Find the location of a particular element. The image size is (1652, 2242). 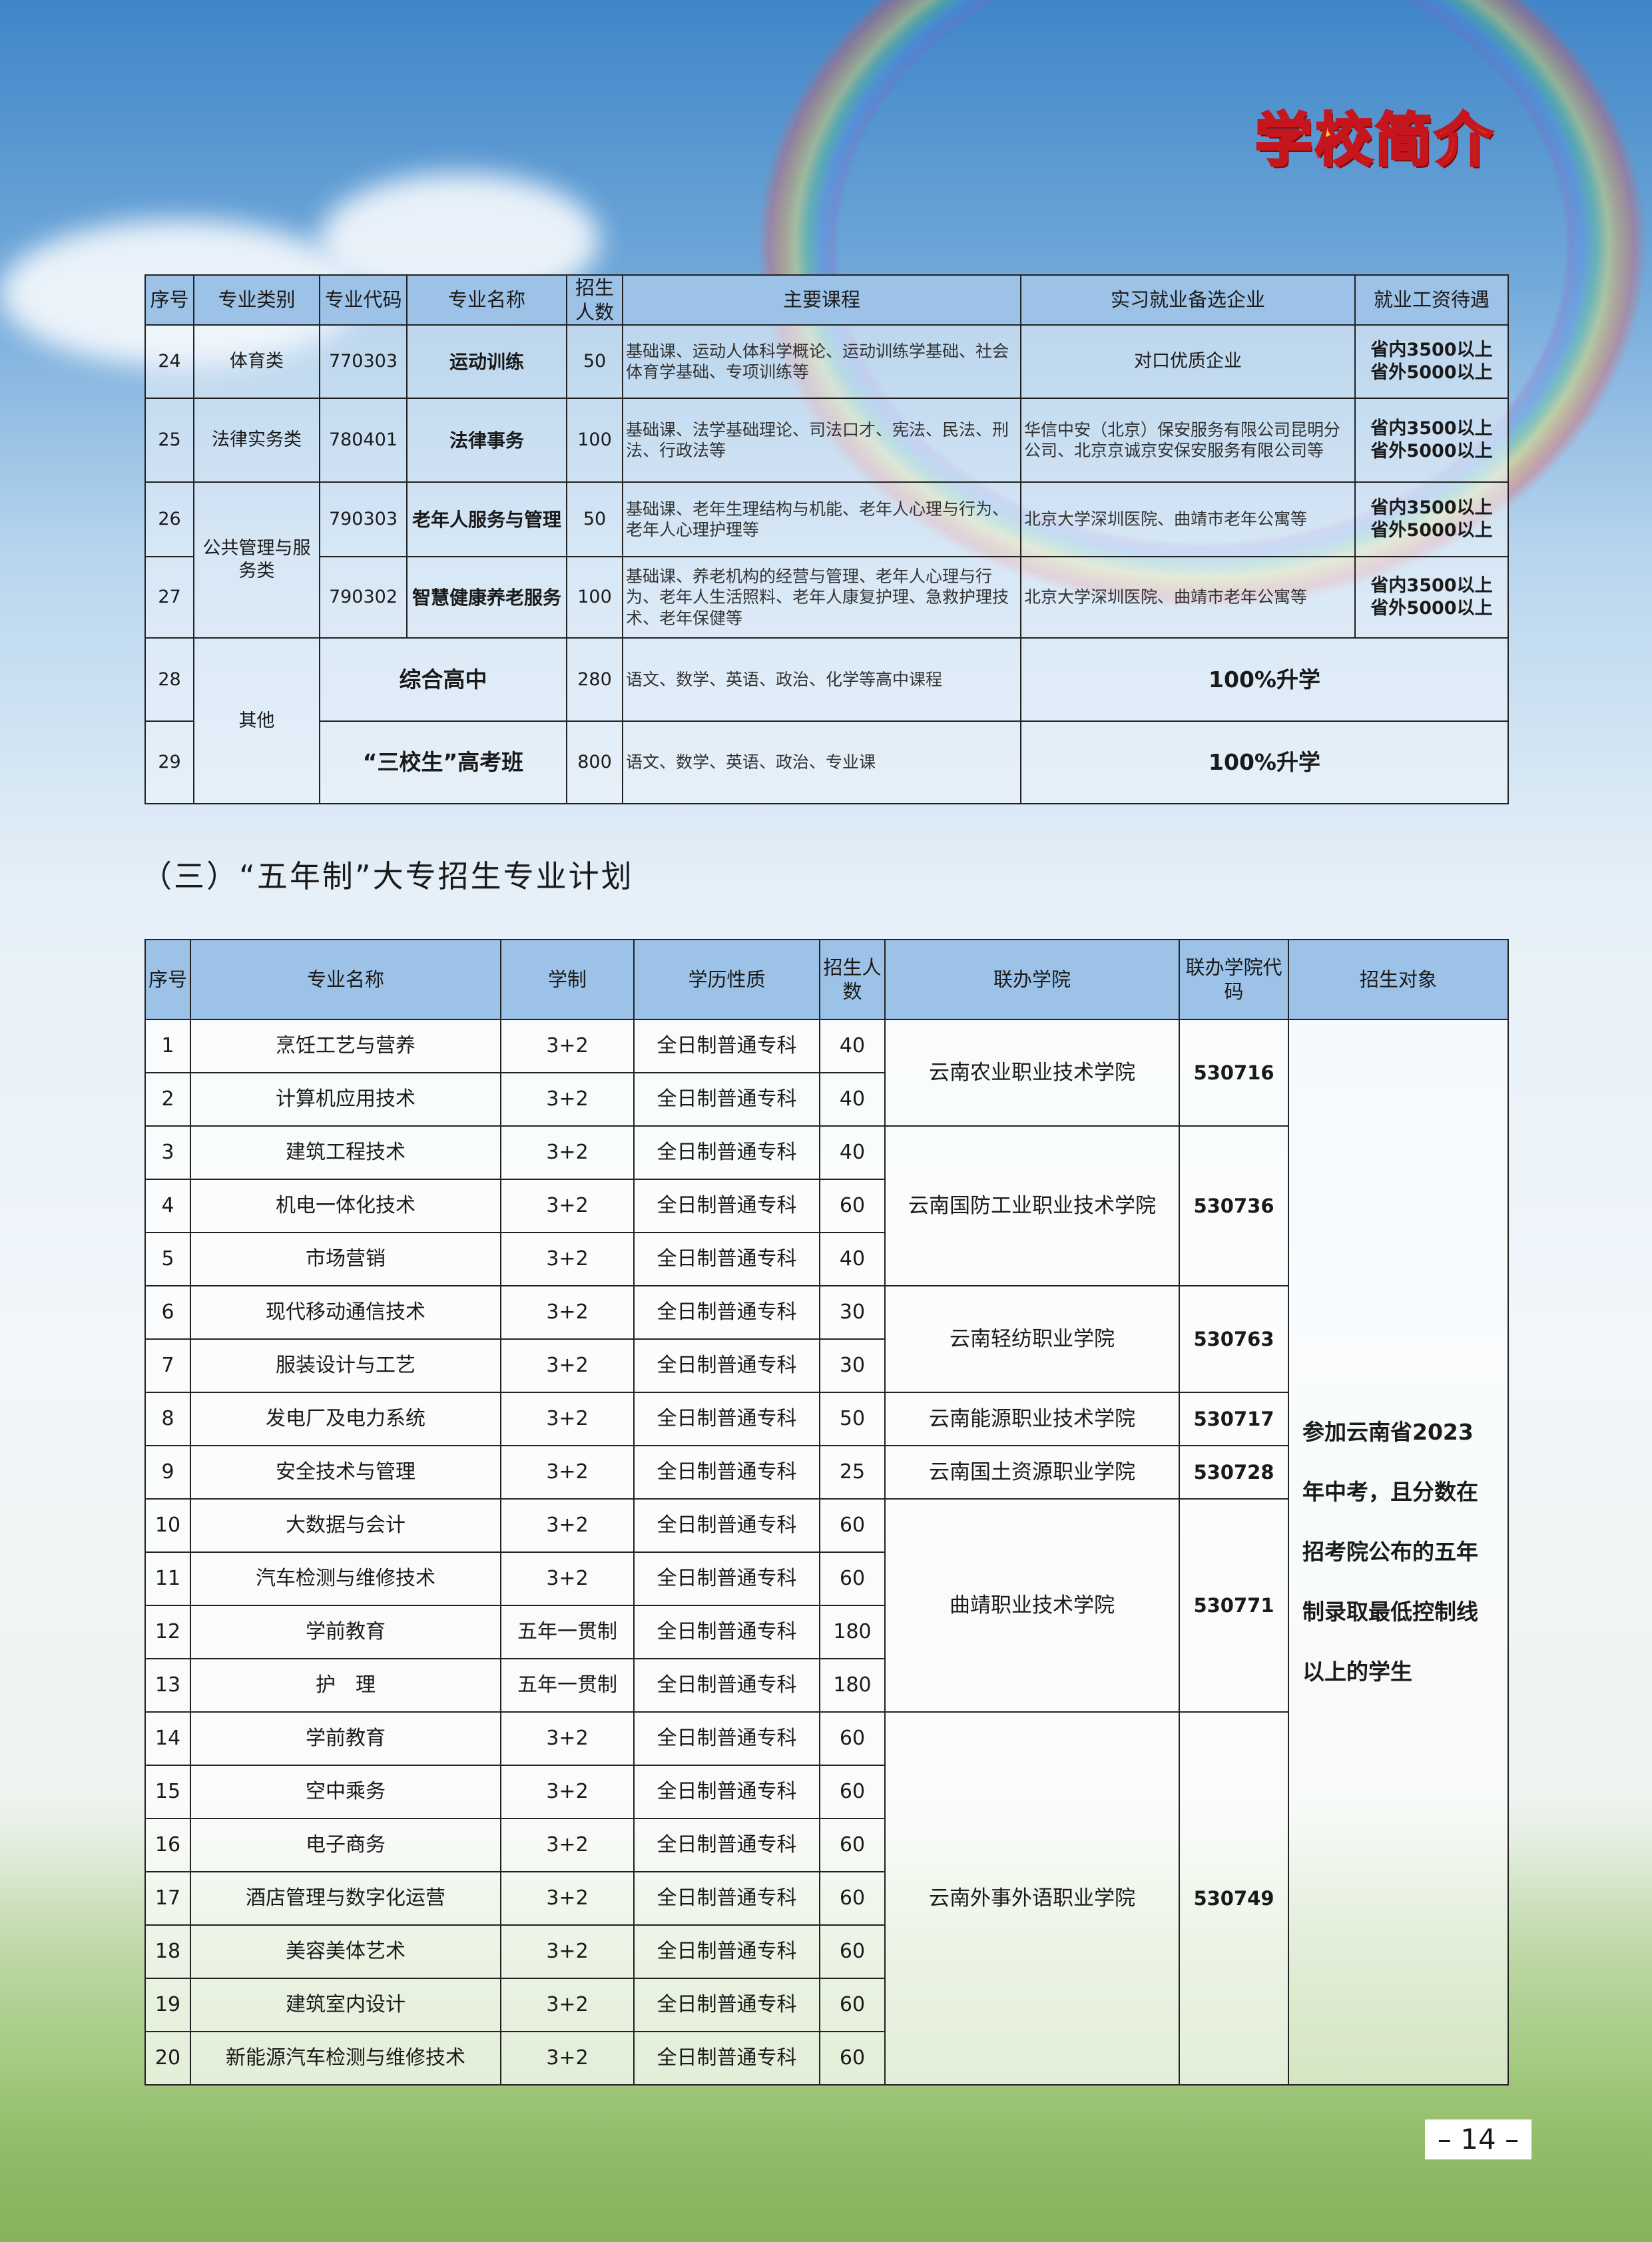

row-number: 9 is located at coordinates (167, 1473).